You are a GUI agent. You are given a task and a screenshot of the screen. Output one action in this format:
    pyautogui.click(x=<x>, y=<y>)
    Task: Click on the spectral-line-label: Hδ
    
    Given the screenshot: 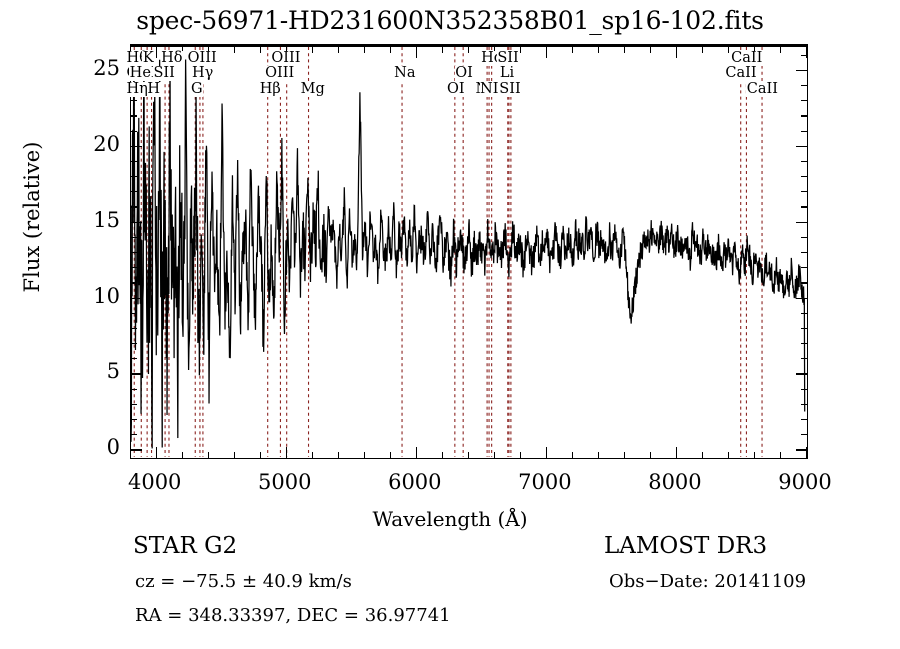 What is the action you would take?
    pyautogui.click(x=171, y=58)
    